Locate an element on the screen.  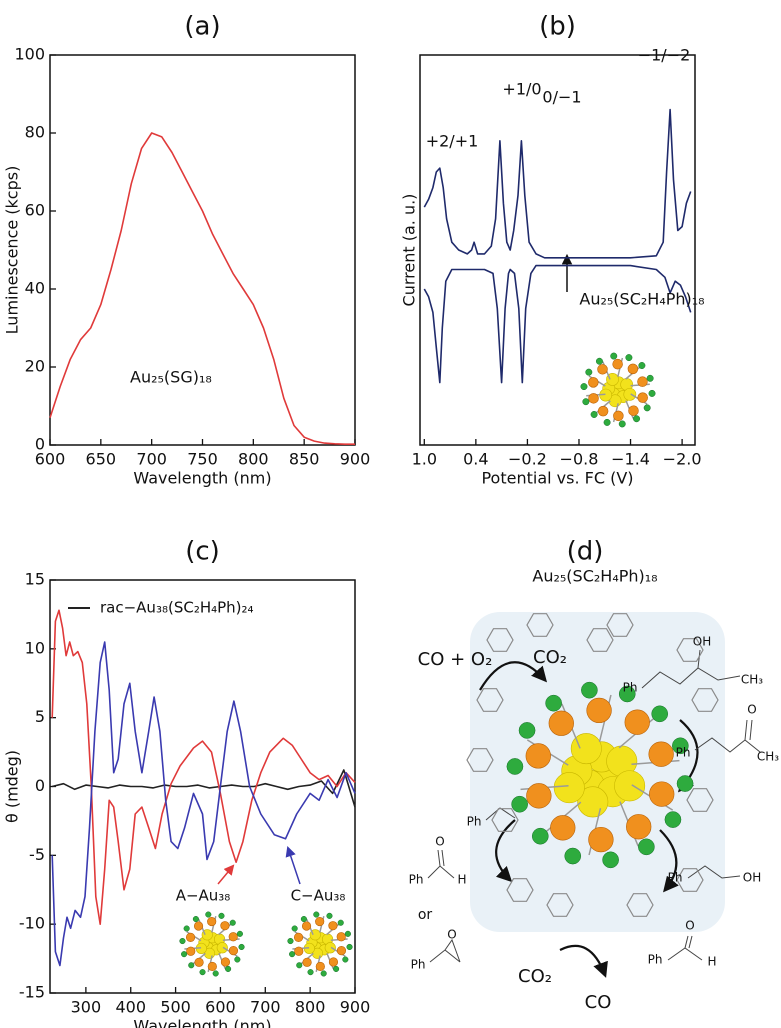
y-tick-label: 60 is located at coordinates (35, 210).